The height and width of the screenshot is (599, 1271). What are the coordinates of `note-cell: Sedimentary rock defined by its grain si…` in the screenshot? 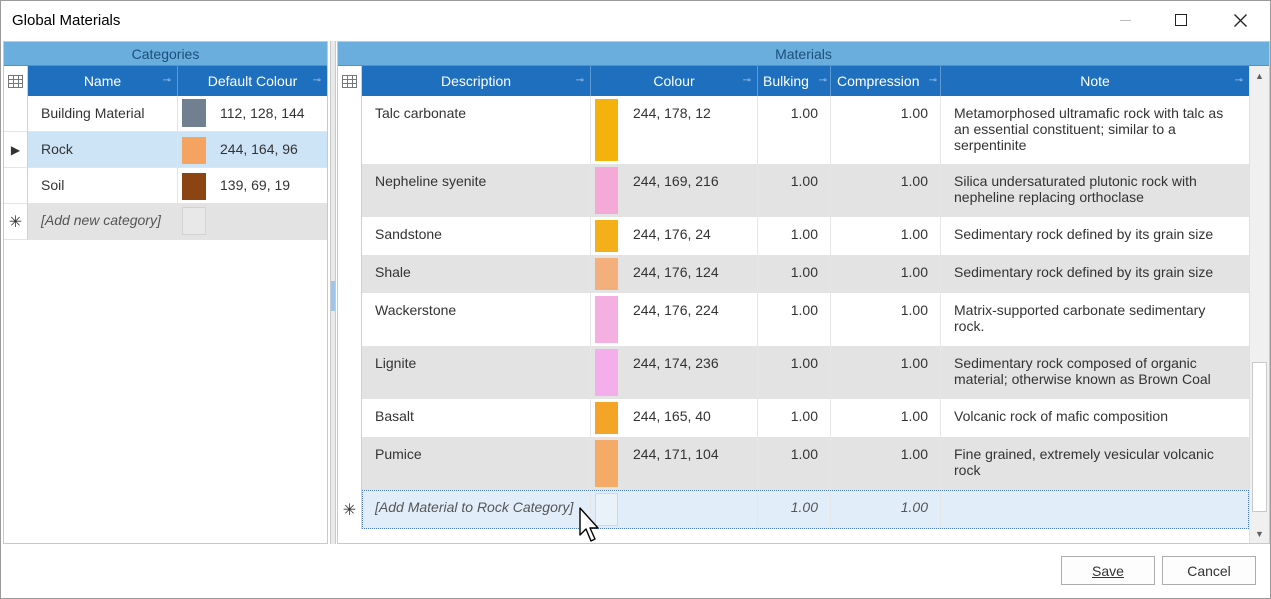 It's located at (1095, 274).